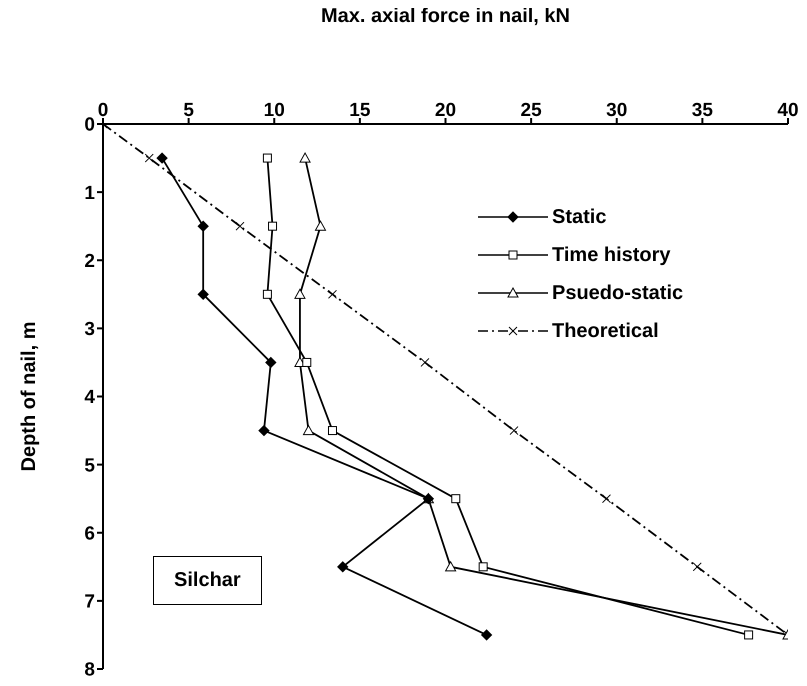  Describe the element at coordinates (90, 465) in the screenshot. I see `y-tick-label: 5` at that location.